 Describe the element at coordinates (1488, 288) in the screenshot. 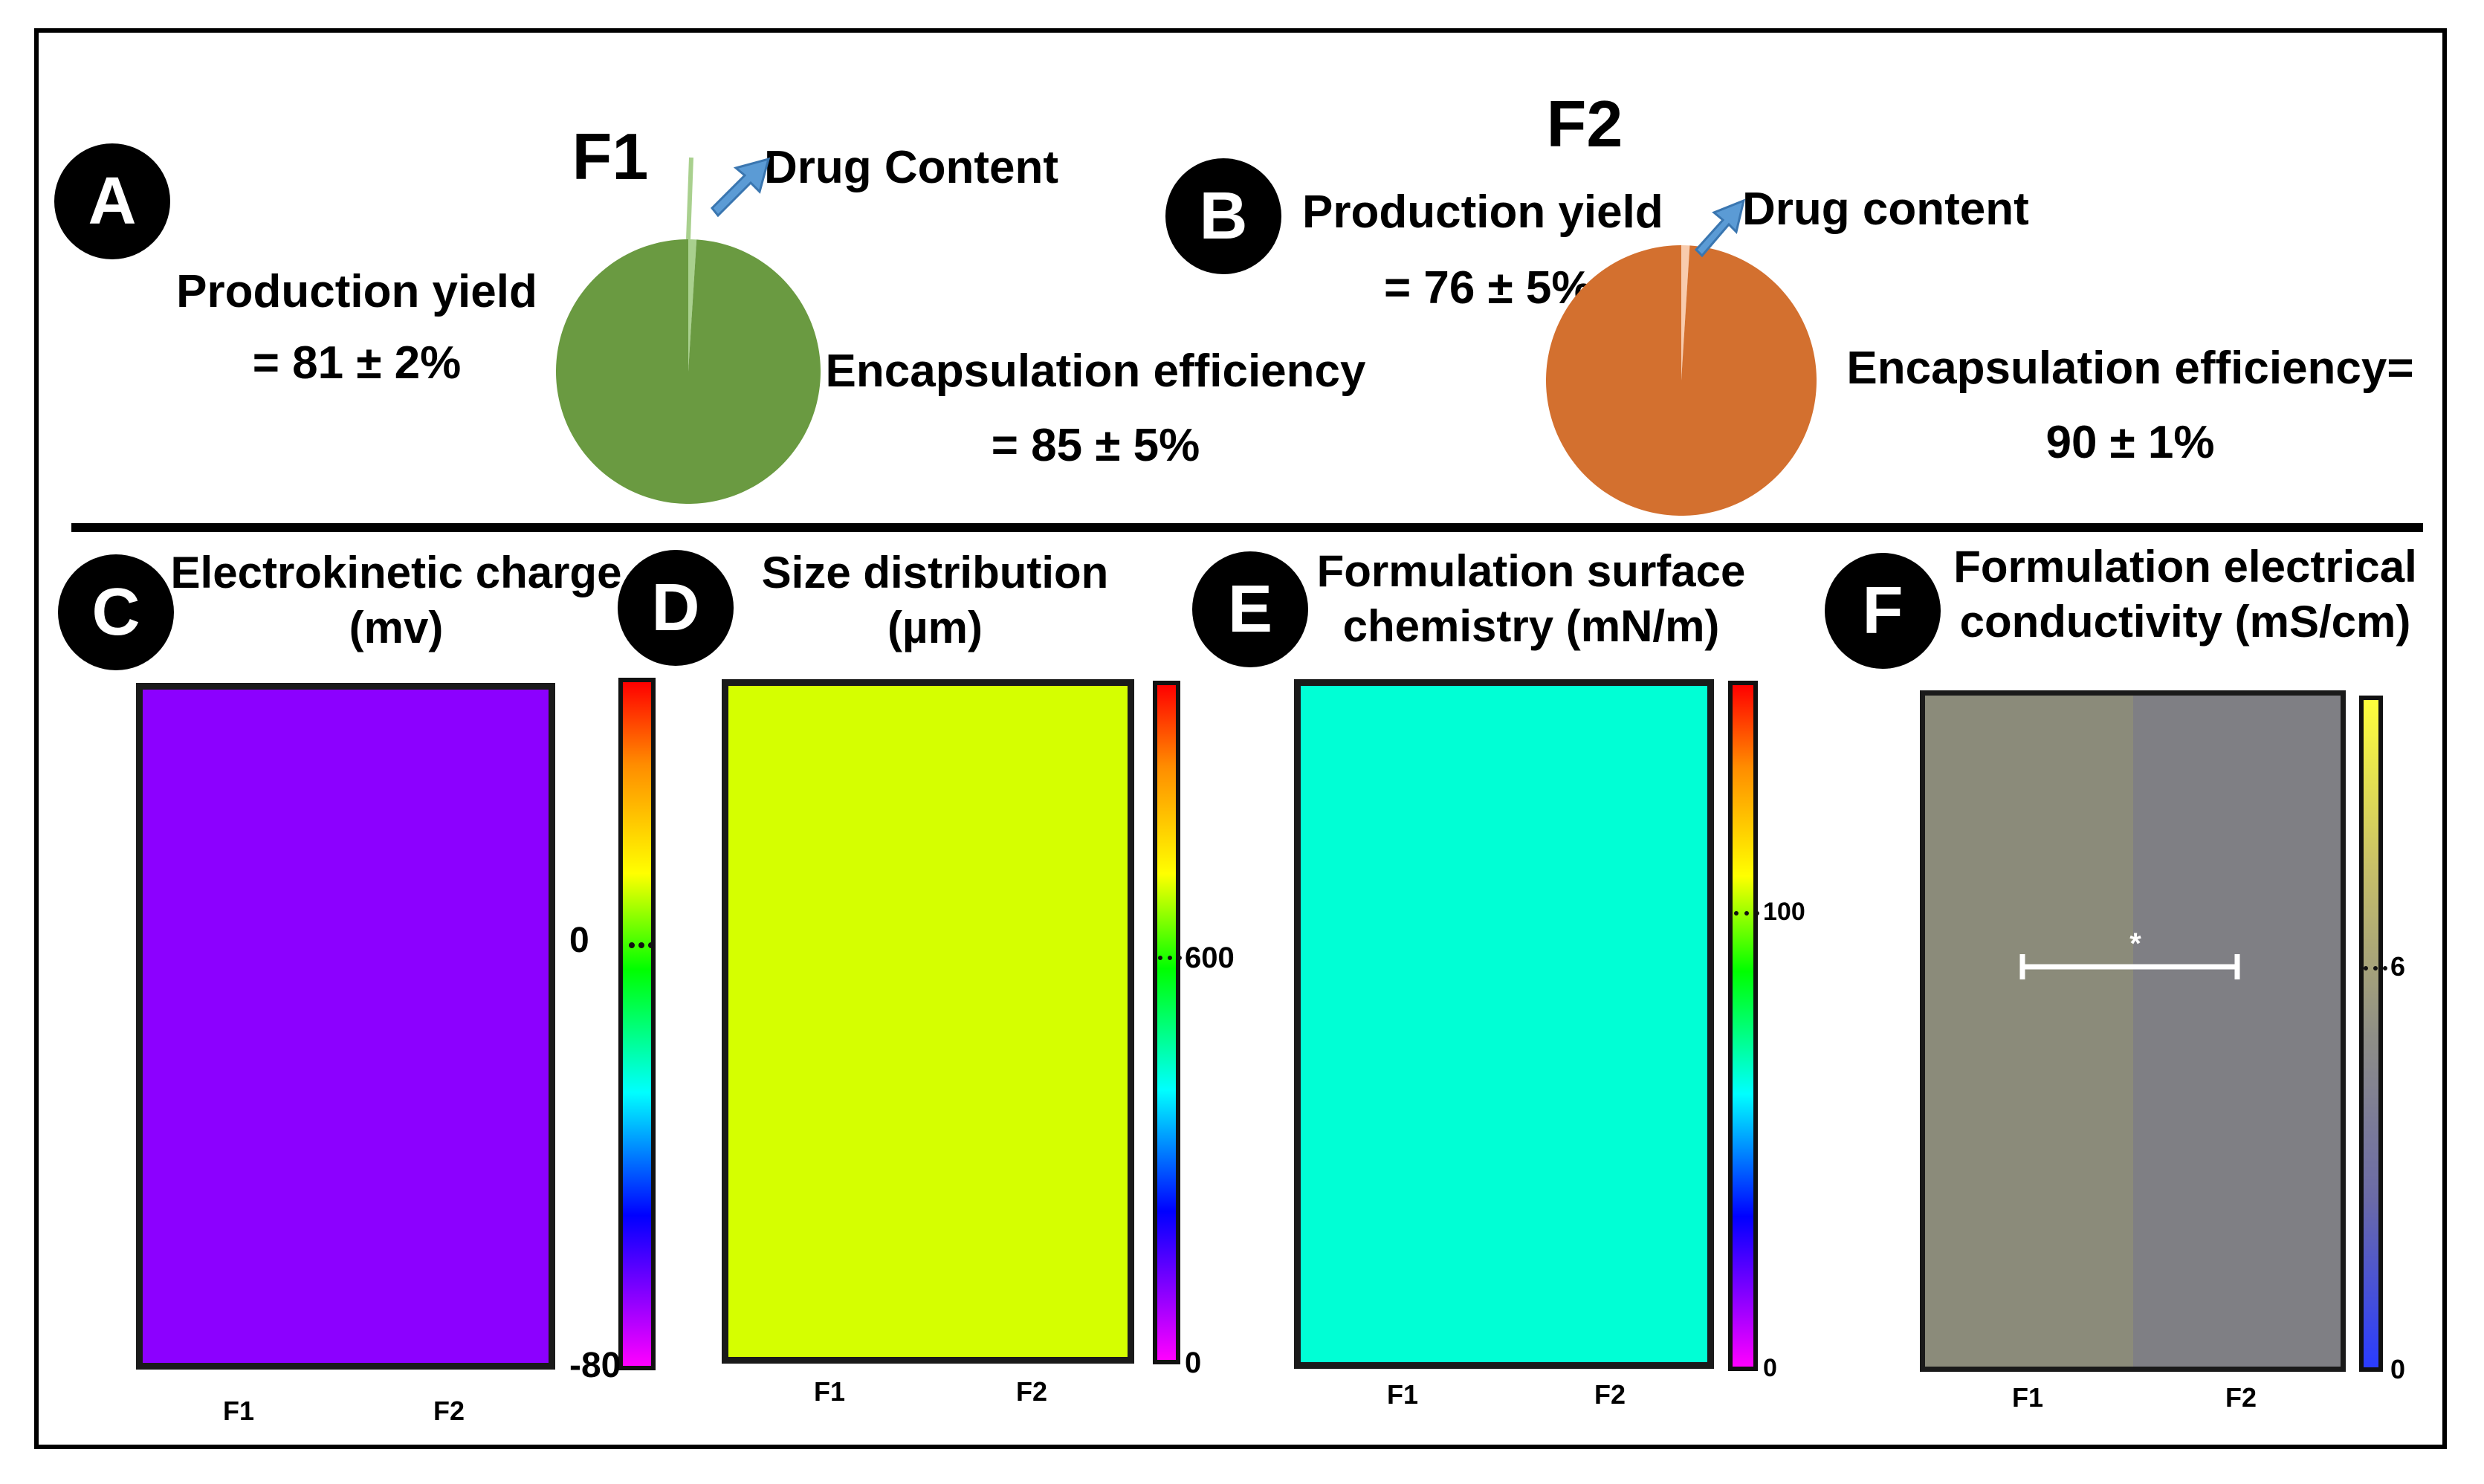

I see `production-yield-value-f2: = 76 ± 5%` at that location.